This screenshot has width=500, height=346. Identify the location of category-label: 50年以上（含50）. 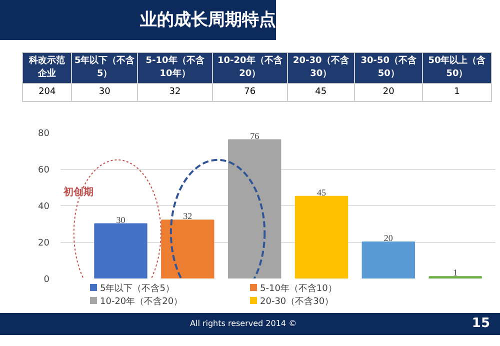
(457, 68).